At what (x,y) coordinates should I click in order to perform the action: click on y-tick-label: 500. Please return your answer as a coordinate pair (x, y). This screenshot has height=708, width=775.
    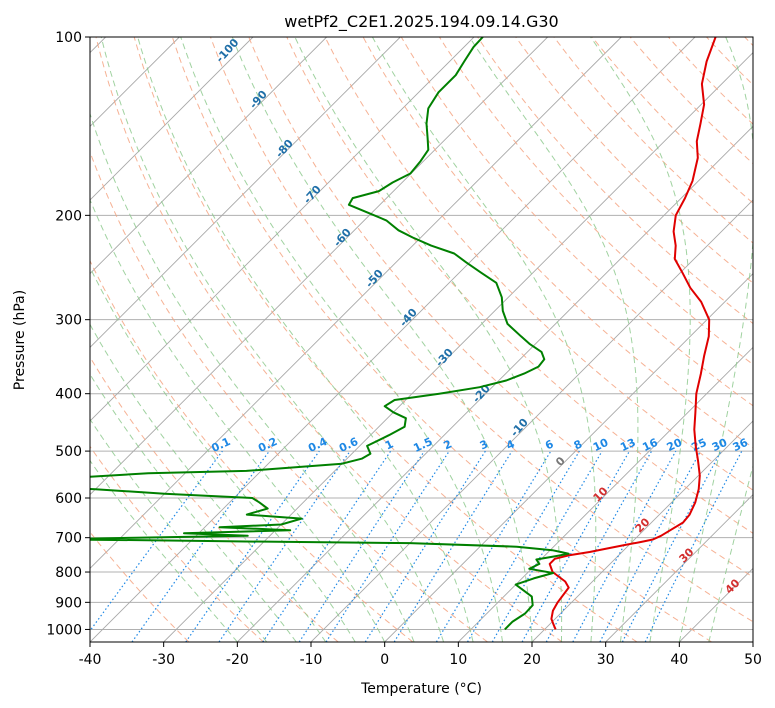
    Looking at the image, I should click on (68, 452).